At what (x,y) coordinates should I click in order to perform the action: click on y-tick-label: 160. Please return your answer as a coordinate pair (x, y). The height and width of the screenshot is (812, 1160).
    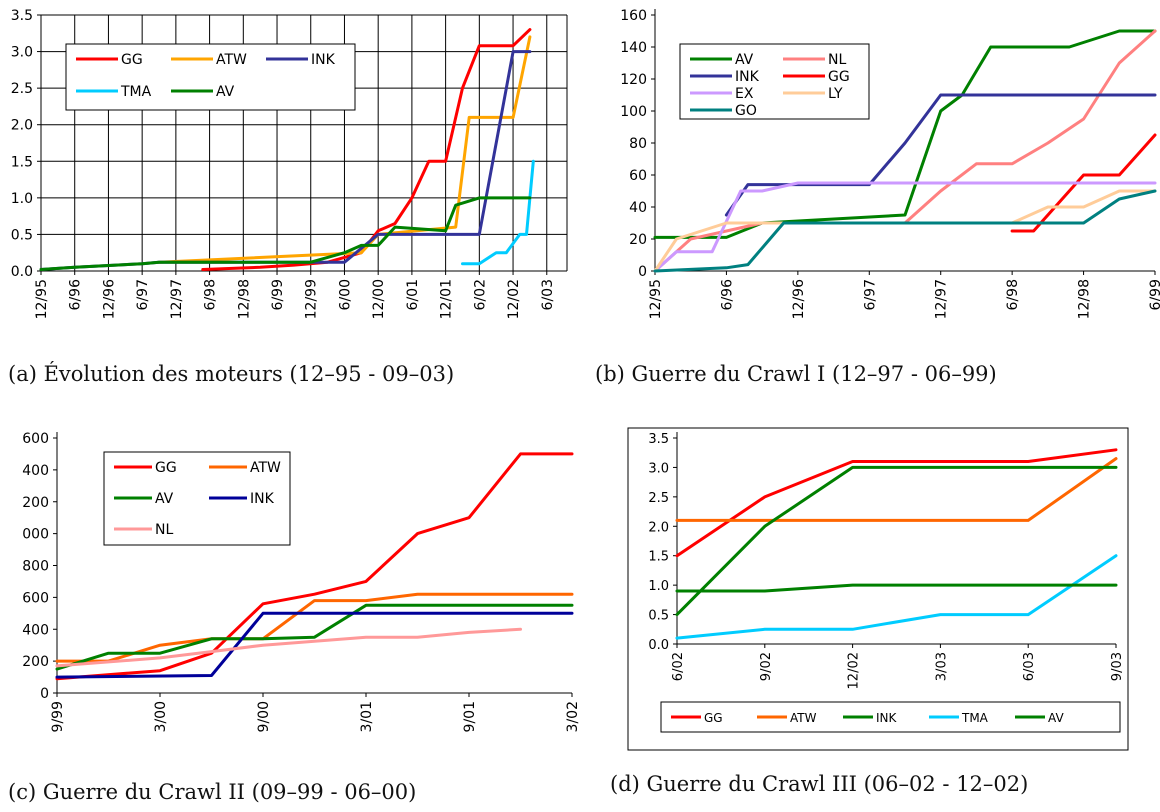
    Looking at the image, I should click on (633, 16).